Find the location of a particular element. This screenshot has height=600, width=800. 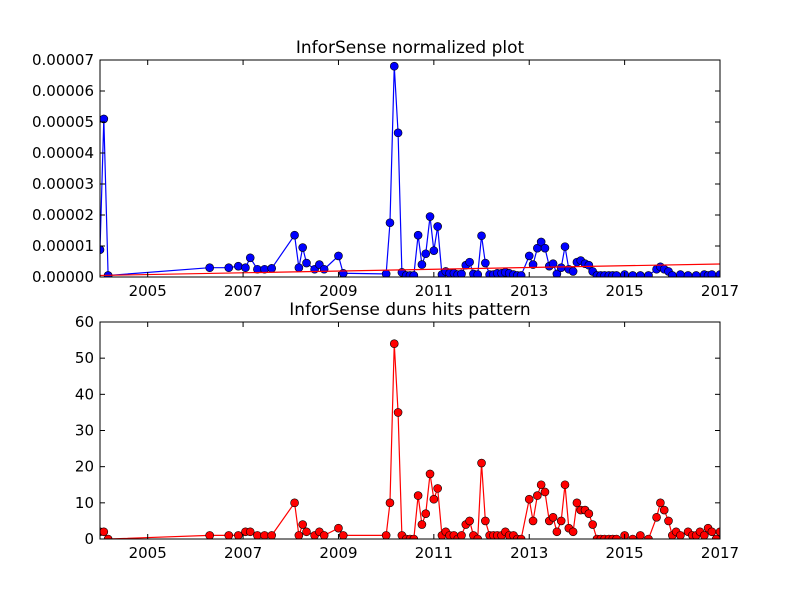

normalized-plot-title: InforSense normalized plot is located at coordinates (410, 48).